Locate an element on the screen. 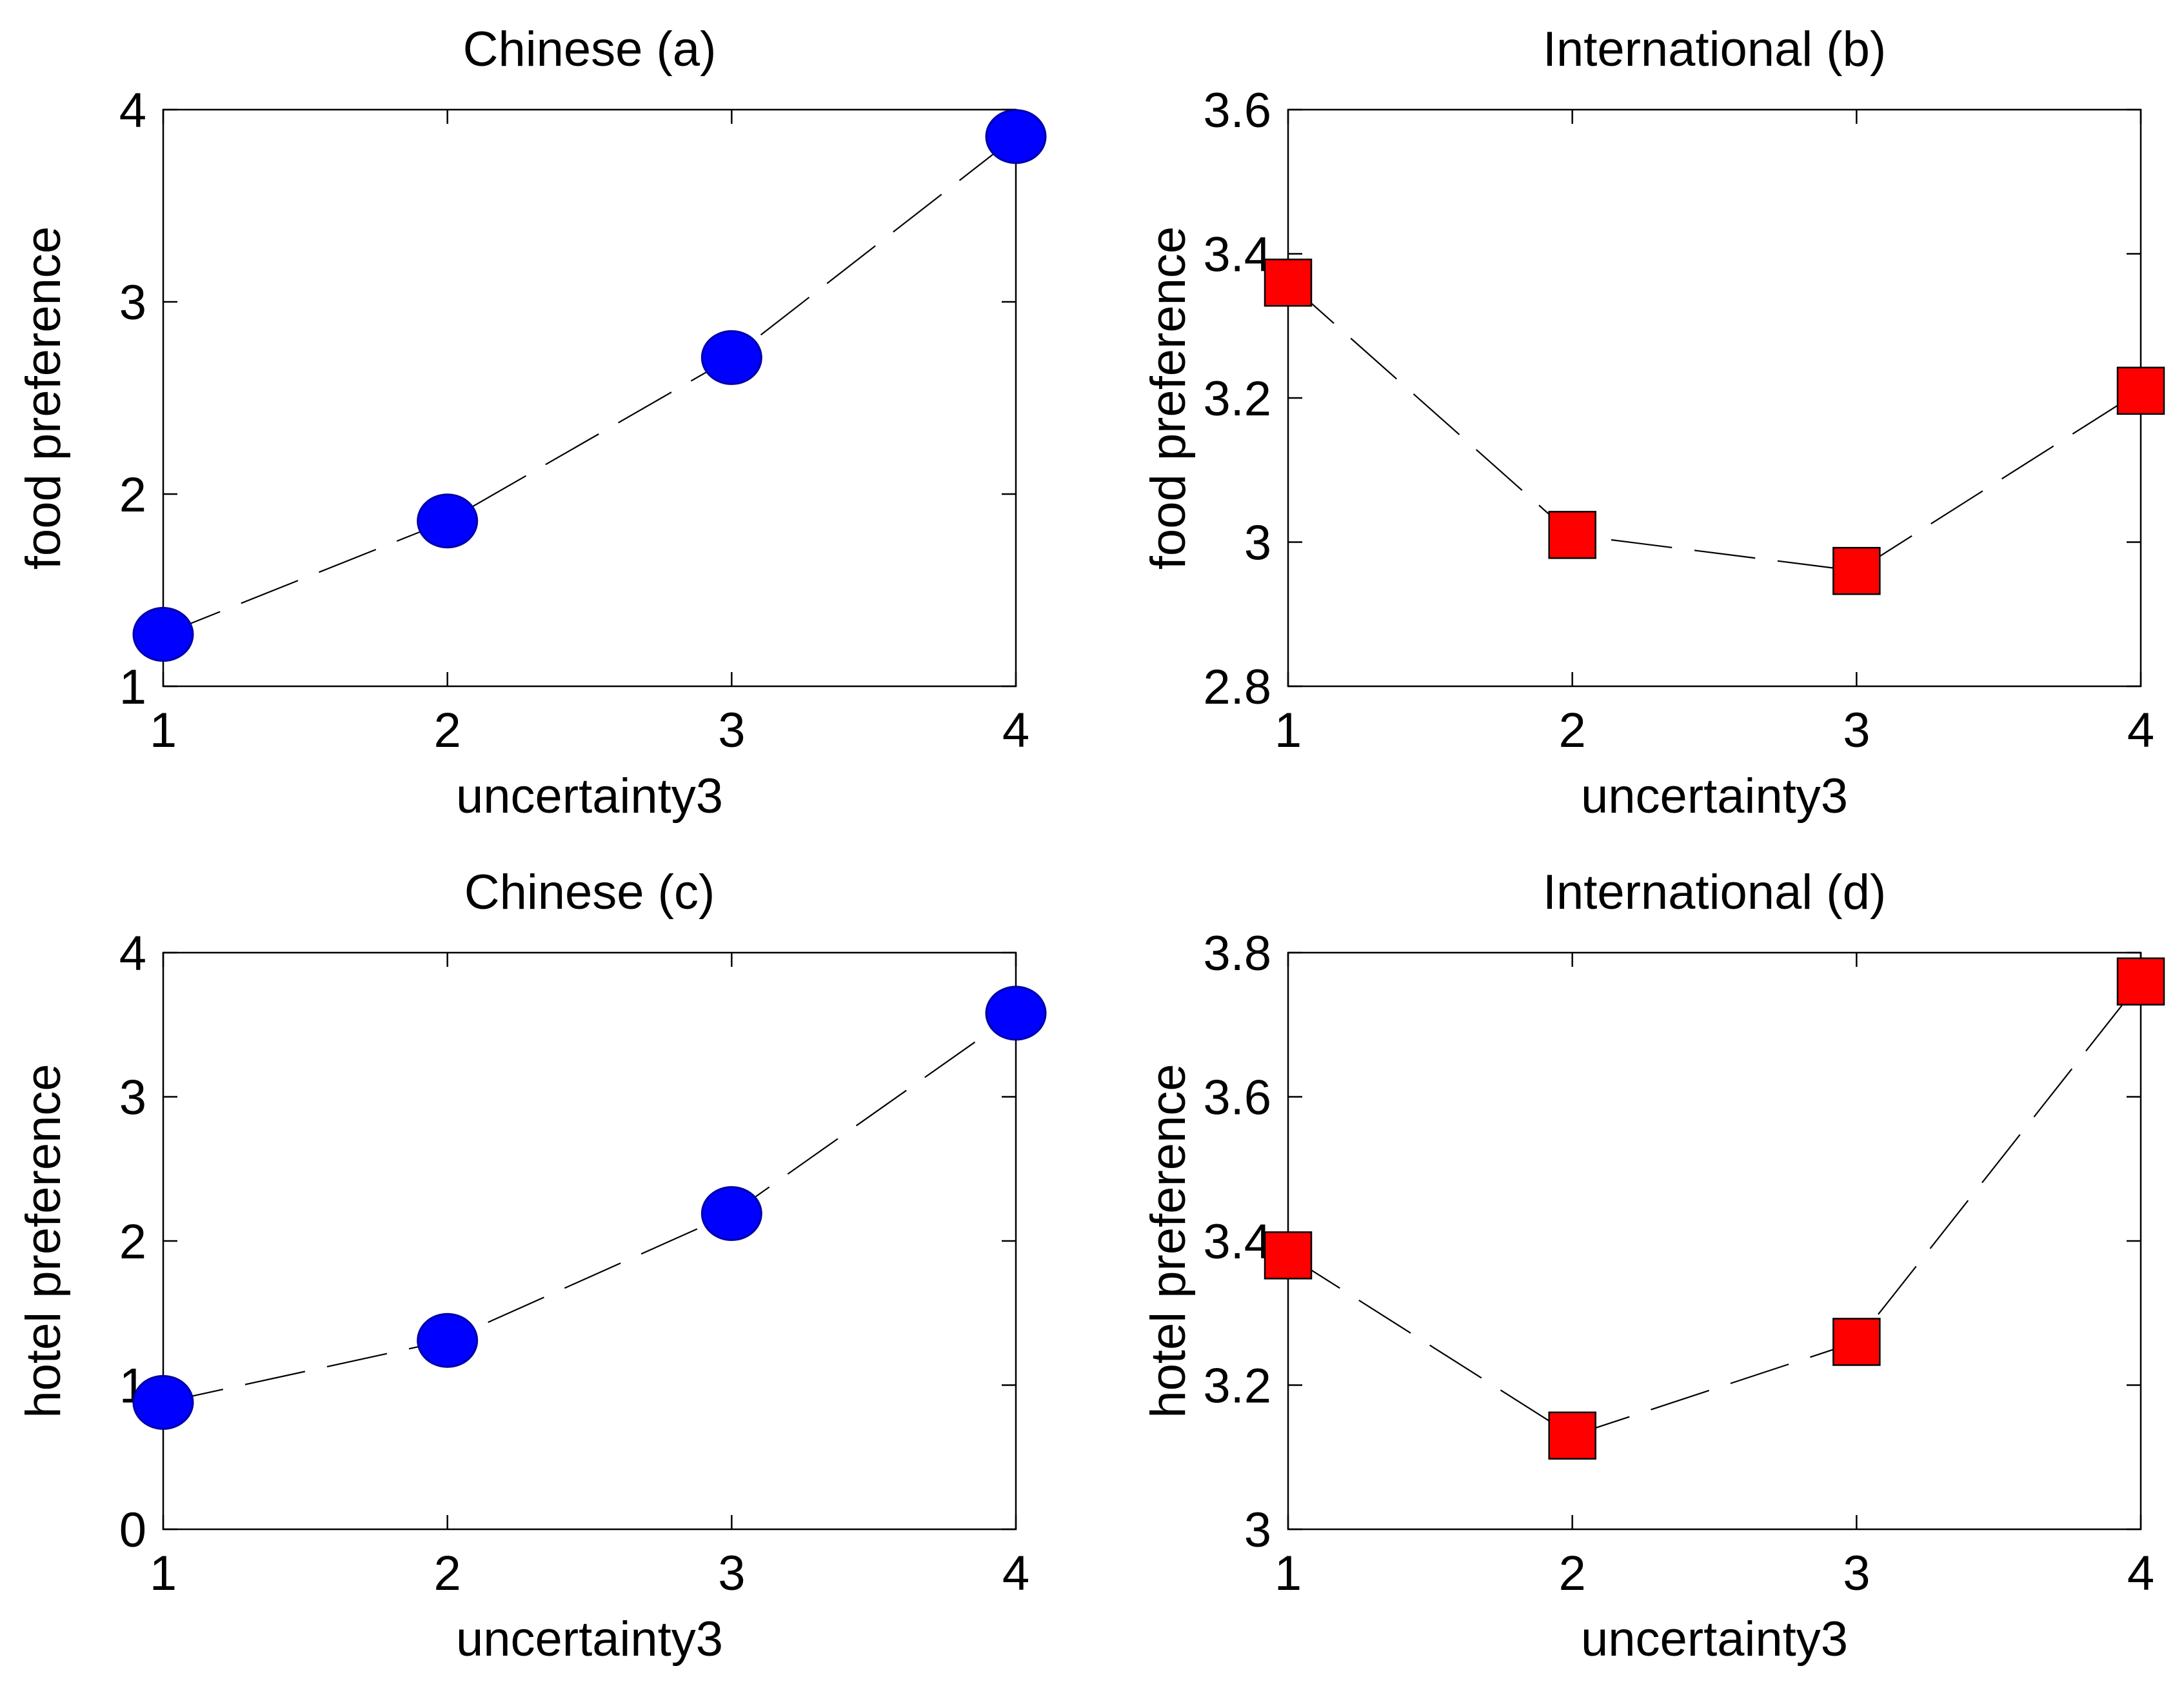  y-tick-label-b-0: 2.8 is located at coordinates (1237, 687).